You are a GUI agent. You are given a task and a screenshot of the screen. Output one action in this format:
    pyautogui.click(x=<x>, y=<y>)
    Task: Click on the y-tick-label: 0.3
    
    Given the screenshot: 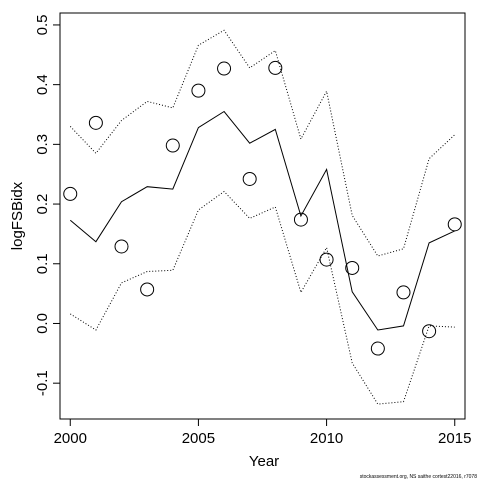 What is the action you would take?
    pyautogui.click(x=42, y=144)
    